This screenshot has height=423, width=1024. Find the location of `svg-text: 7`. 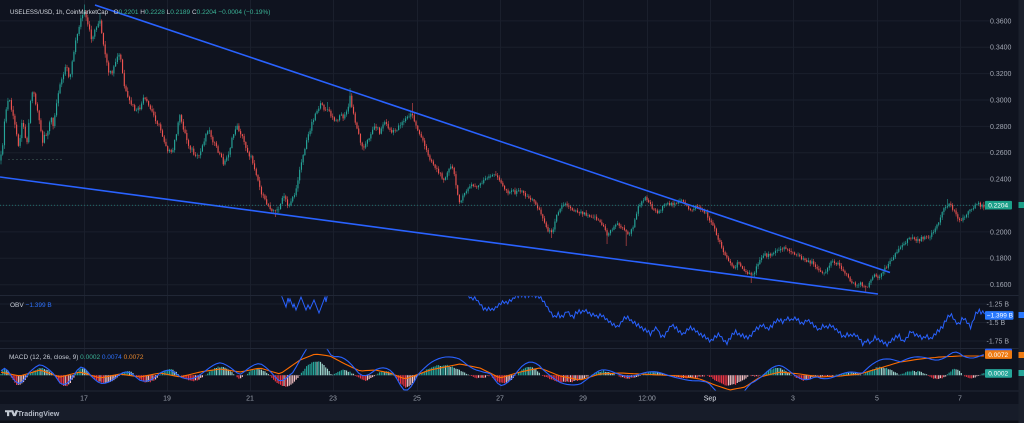

svg-text: 7 is located at coordinates (960, 399).